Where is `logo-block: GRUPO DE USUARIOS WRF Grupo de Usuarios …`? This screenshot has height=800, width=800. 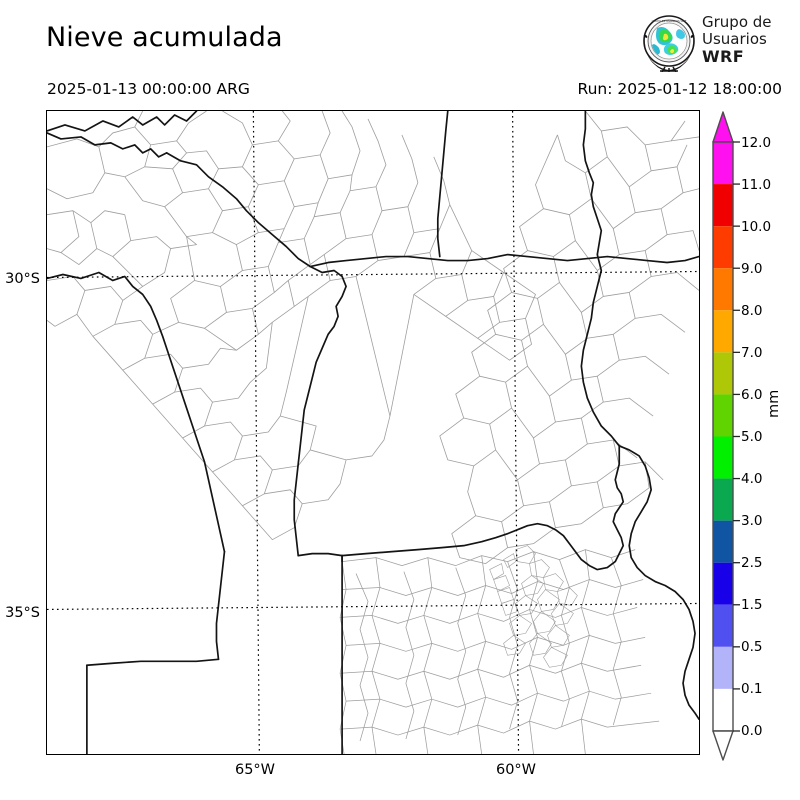 logo-block: GRUPO DE USUARIOS WRF Grupo de Usuarios … is located at coordinates (718, 45).